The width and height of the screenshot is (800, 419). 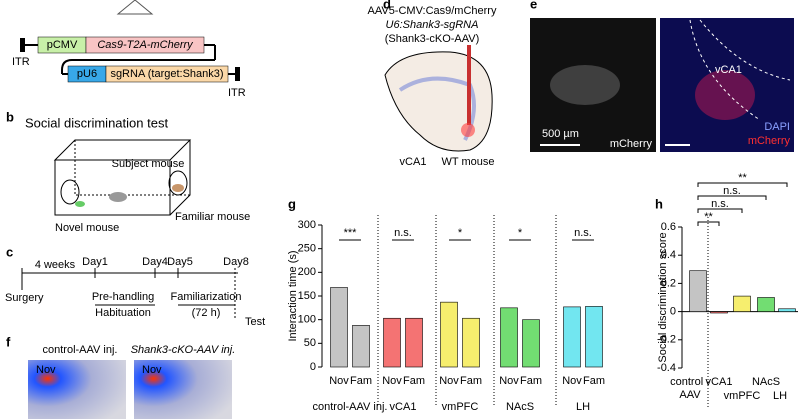 I want to click on annotation: WT mouse, so click(x=468, y=162).